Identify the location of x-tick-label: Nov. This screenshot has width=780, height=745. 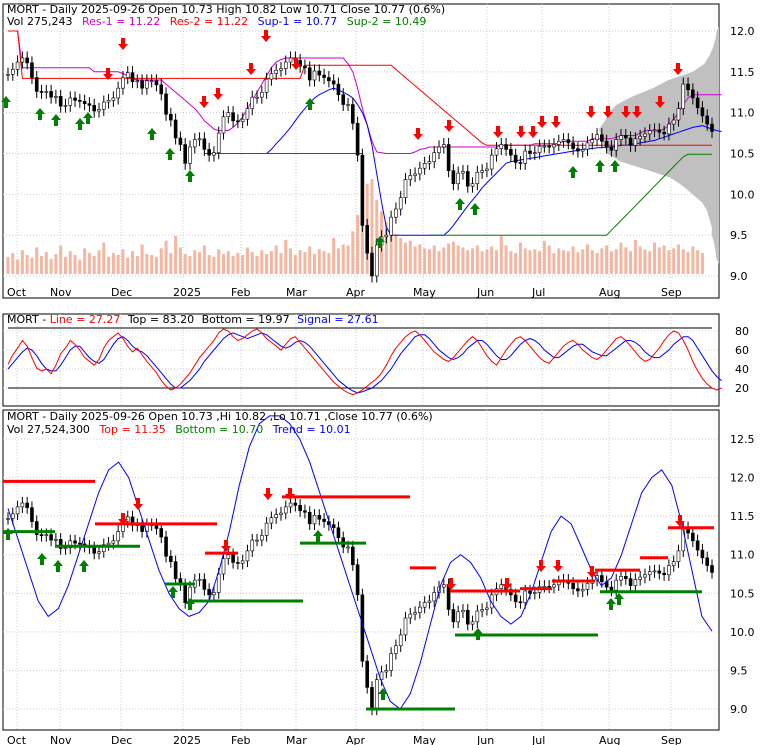
(61, 292).